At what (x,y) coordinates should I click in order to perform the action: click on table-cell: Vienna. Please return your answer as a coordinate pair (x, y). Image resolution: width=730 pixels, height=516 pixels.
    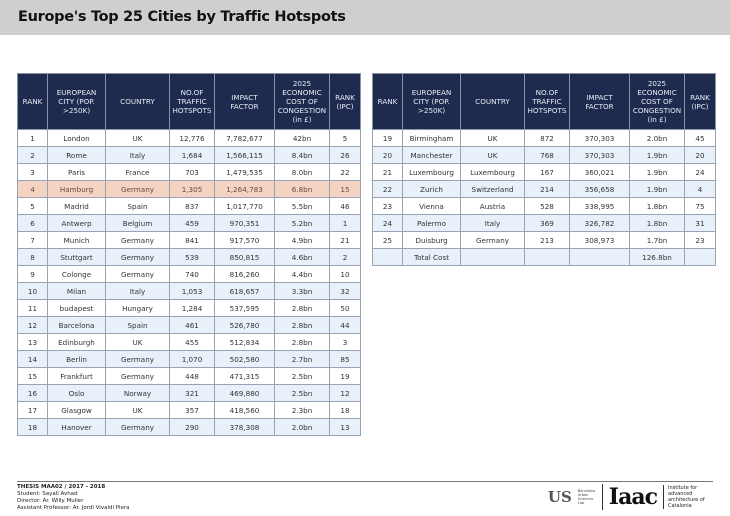
    Looking at the image, I should click on (431, 206).